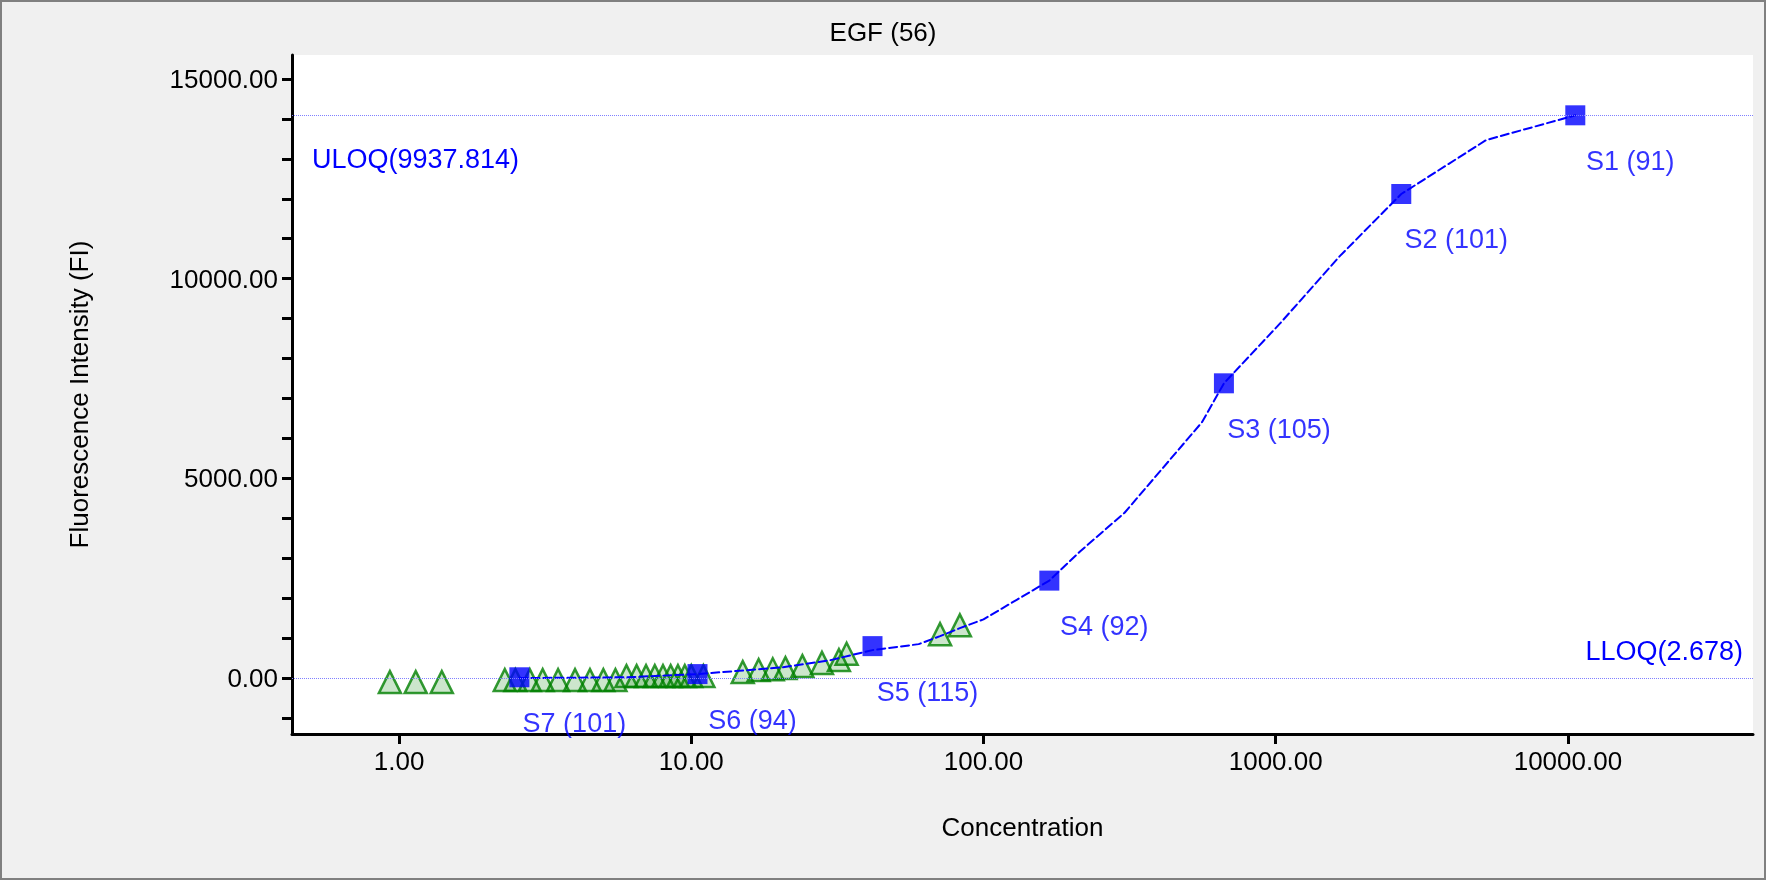 Image resolution: width=1766 pixels, height=880 pixels. Describe the element at coordinates (79, 394) in the screenshot. I see `y-axis-title: Fluorescence Intensity (FI)` at that location.